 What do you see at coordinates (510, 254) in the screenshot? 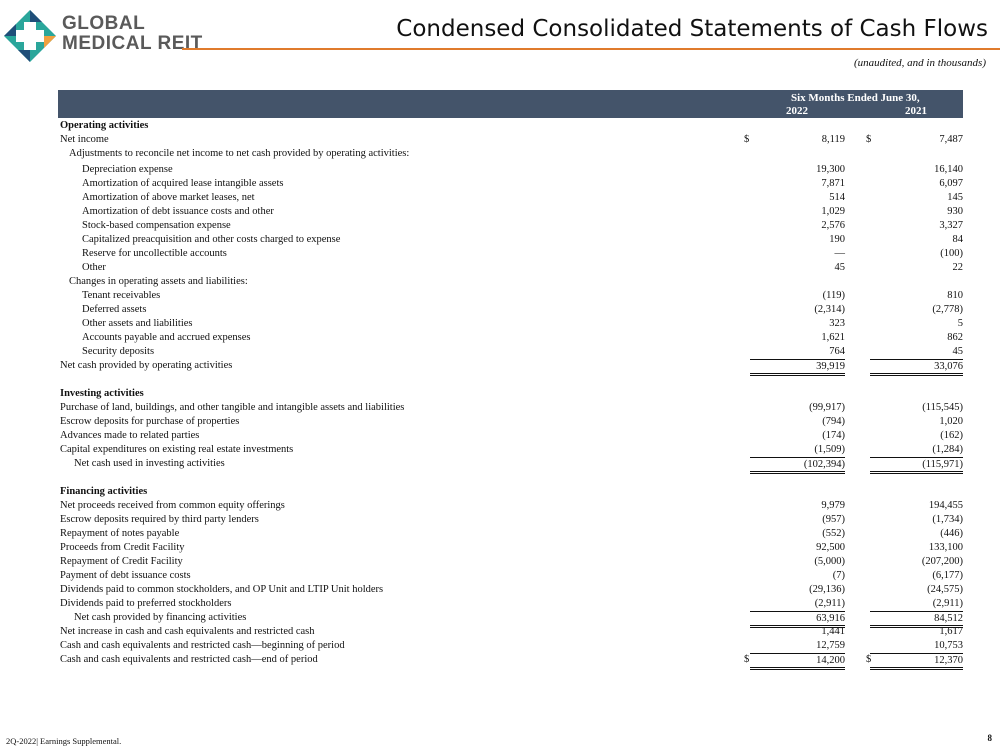
I see `table-row: Reserve for uncollectible accounts — (100)` at bounding box center [510, 254].